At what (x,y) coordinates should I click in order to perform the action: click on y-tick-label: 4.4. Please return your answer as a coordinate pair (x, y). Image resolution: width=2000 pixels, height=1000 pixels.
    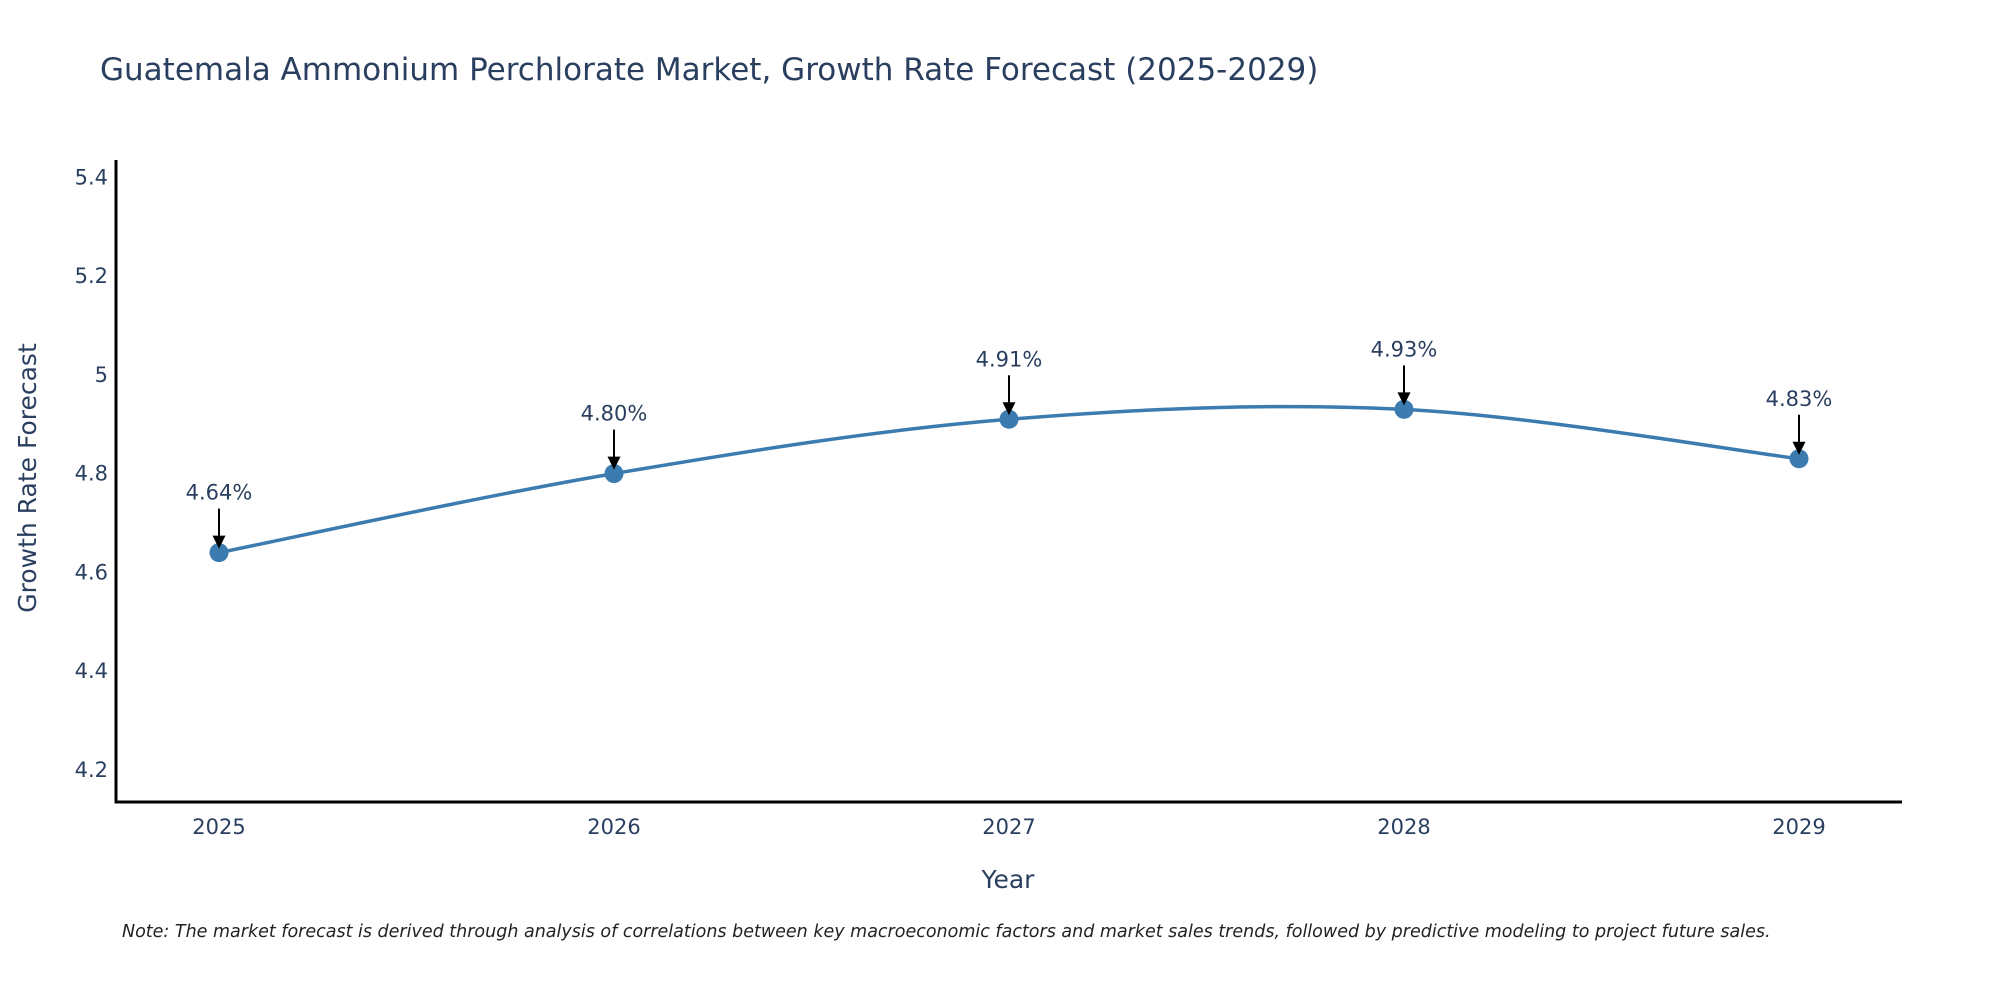
    Looking at the image, I should click on (91, 671).